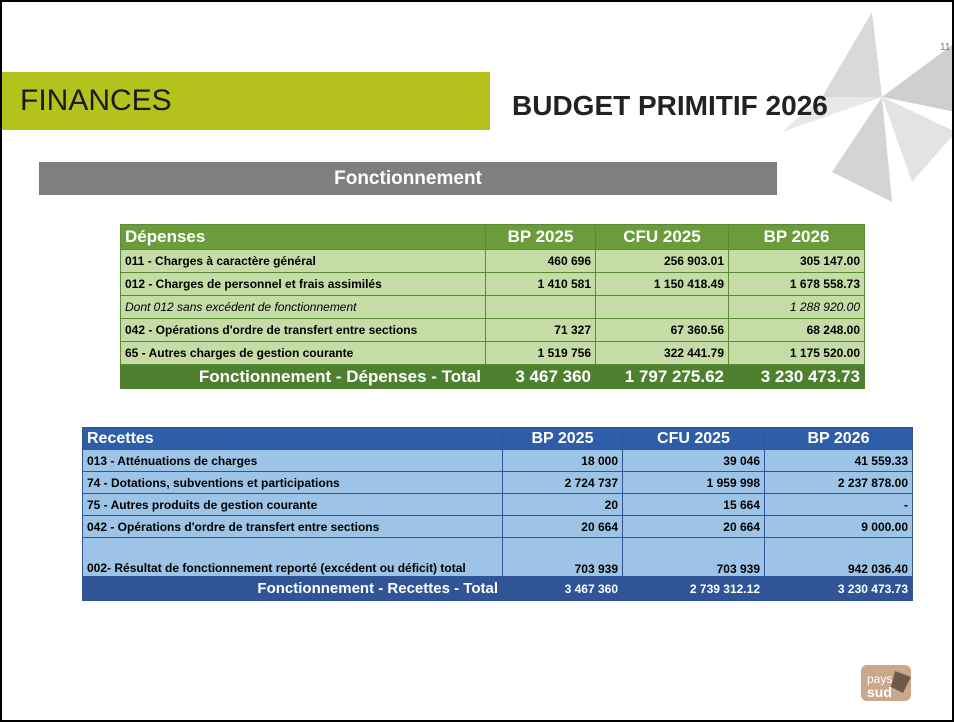 The height and width of the screenshot is (722, 954). What do you see at coordinates (292, 460) in the screenshot?
I see `cell: 013 - Atténuations de charges` at bounding box center [292, 460].